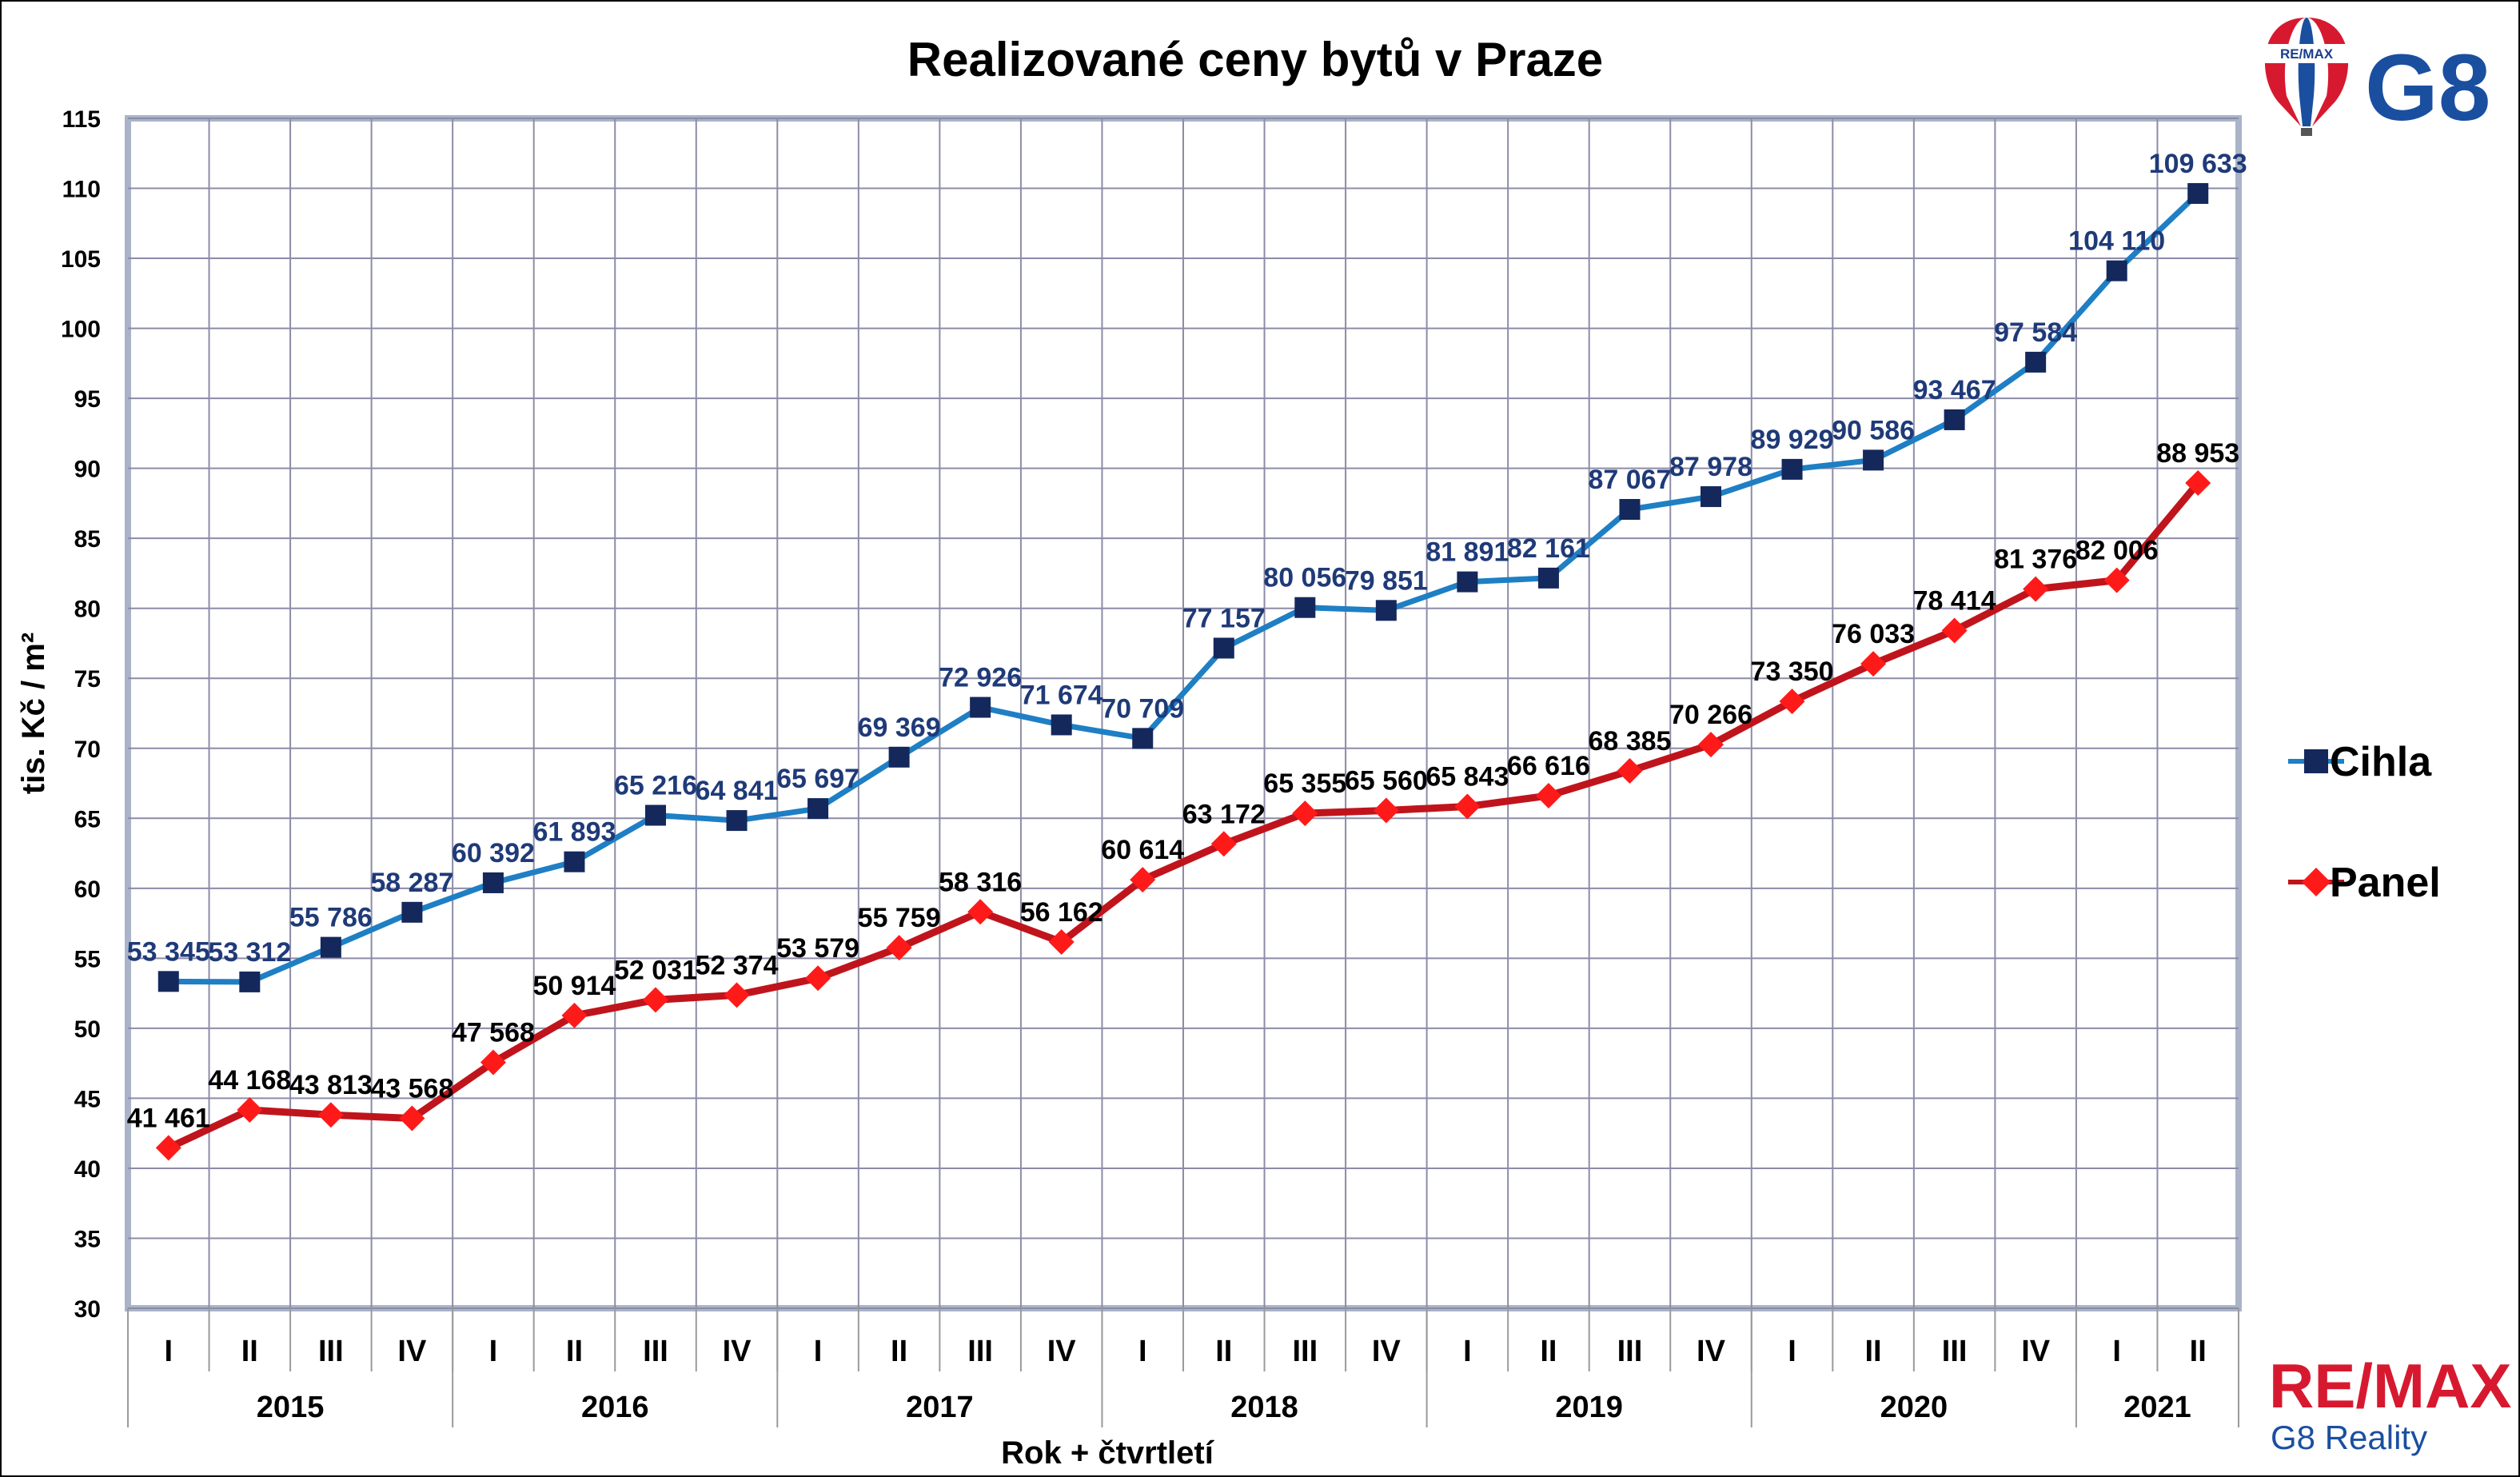 This screenshot has width=2520, height=1477. Describe the element at coordinates (2385, 883) in the screenshot. I see `legend-label-panel: Panel` at that location.